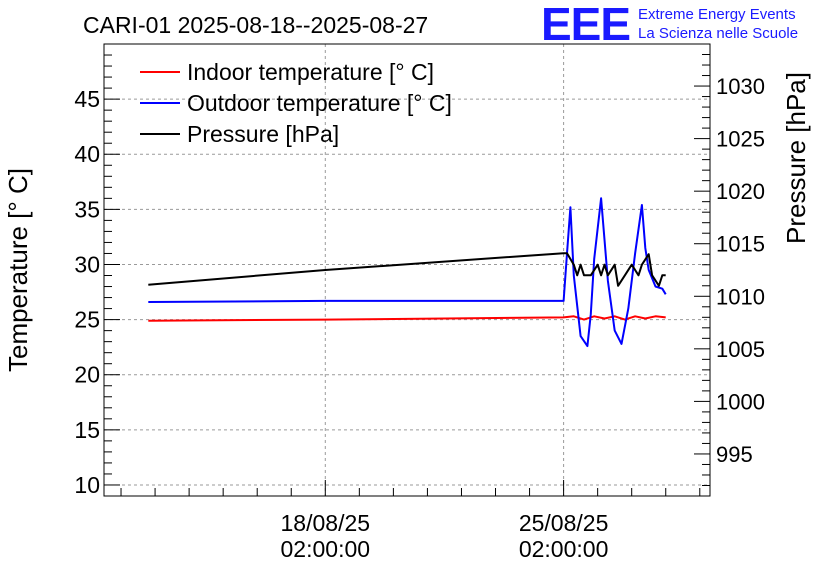  I want to click on right-axis: 995 1000 1005 1010 1015 1020 1025 1030, so click(729, 270).